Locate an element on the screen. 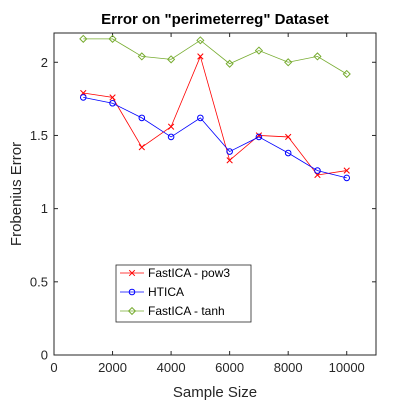  legend-entry: FastICA - tanh is located at coordinates (172, 311).